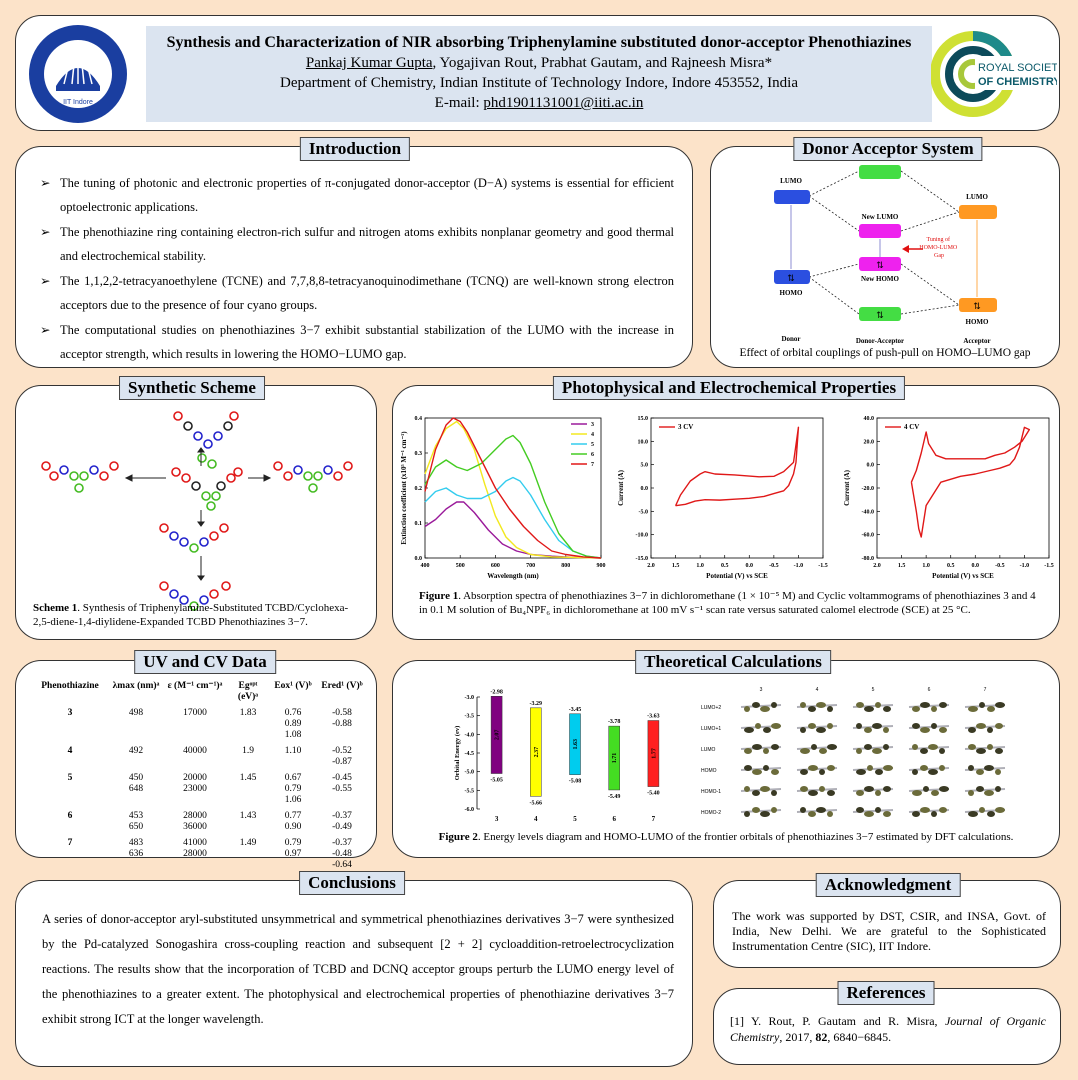 The width and height of the screenshot is (1078, 1080). I want to click on x-tick-label: 0.5, so click(951, 566).